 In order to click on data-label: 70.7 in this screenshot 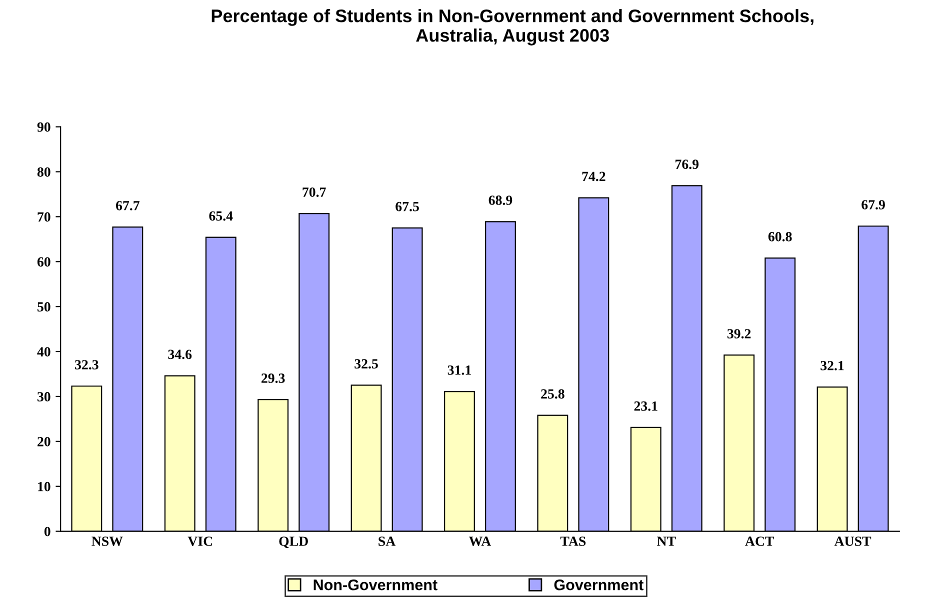, I will do `click(314, 192)`.